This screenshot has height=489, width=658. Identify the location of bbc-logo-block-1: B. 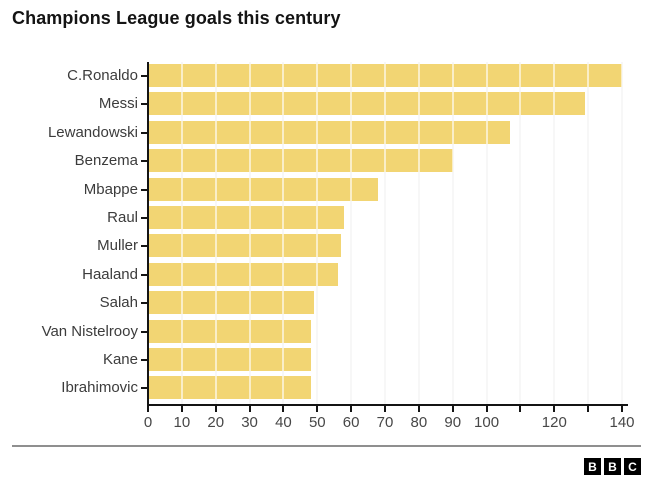
(592, 466).